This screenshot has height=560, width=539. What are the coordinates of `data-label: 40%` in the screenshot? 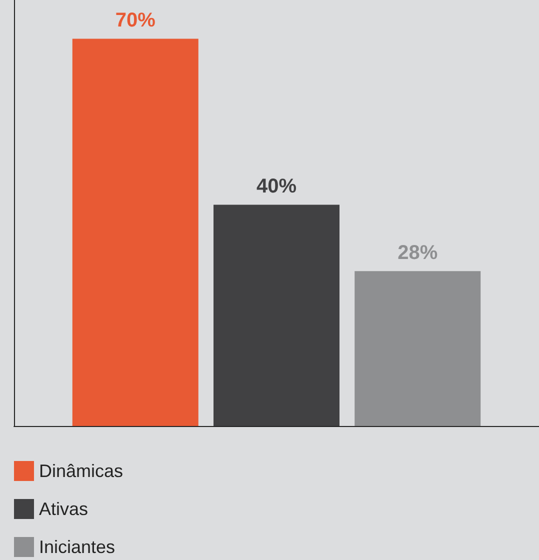 It's located at (276, 187).